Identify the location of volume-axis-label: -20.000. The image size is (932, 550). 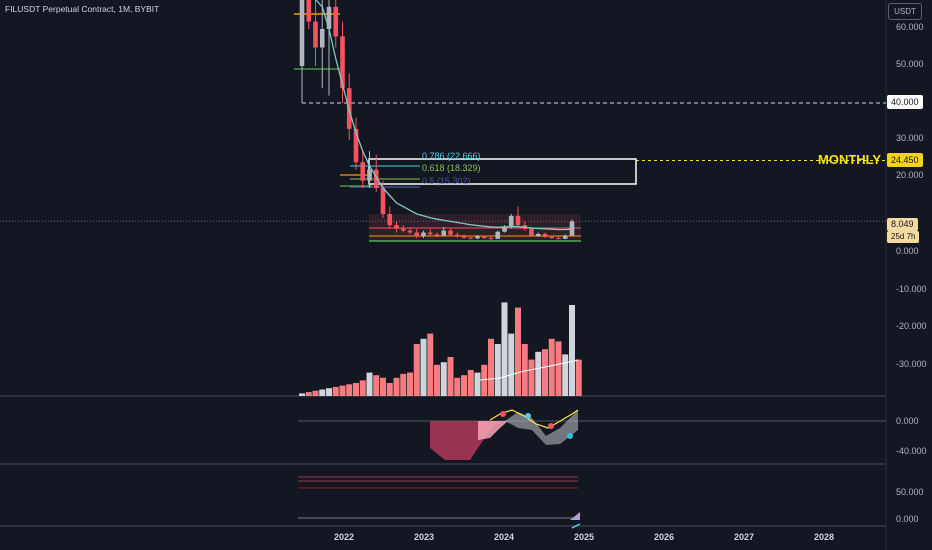
(911, 326).